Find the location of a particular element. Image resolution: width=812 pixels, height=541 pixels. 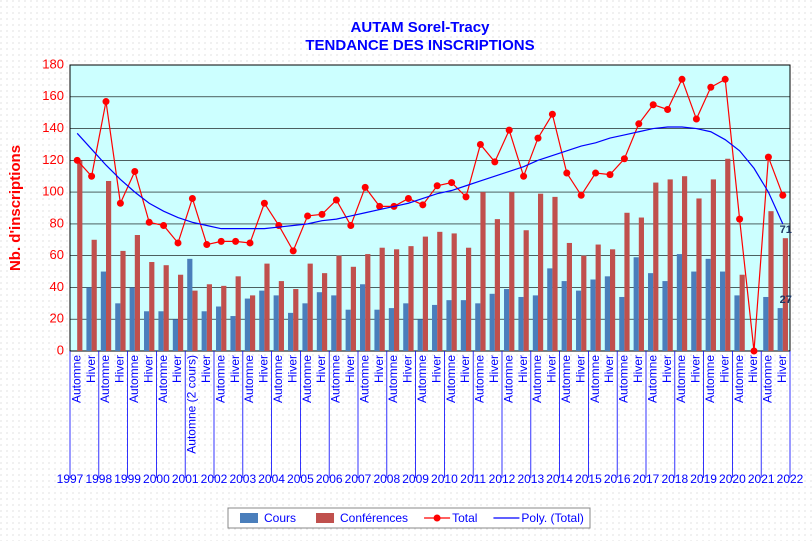

y-tick-label: 160 is located at coordinates (53, 95).